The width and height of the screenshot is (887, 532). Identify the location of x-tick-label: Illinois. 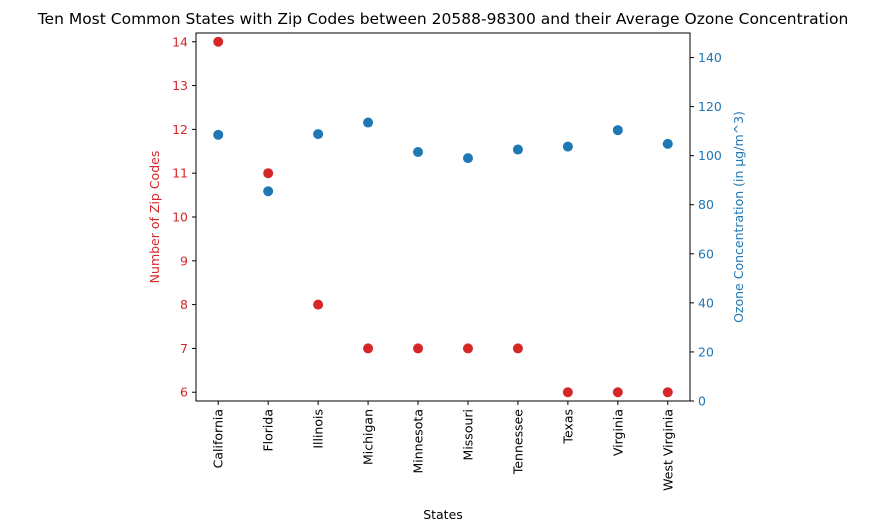
(318, 429).